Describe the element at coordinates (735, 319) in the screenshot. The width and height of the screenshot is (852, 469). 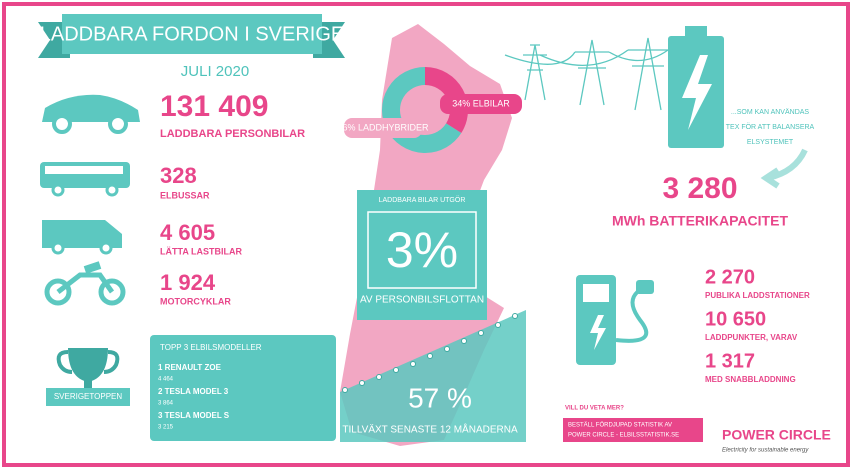
I see `charging-value: 10 650` at that location.